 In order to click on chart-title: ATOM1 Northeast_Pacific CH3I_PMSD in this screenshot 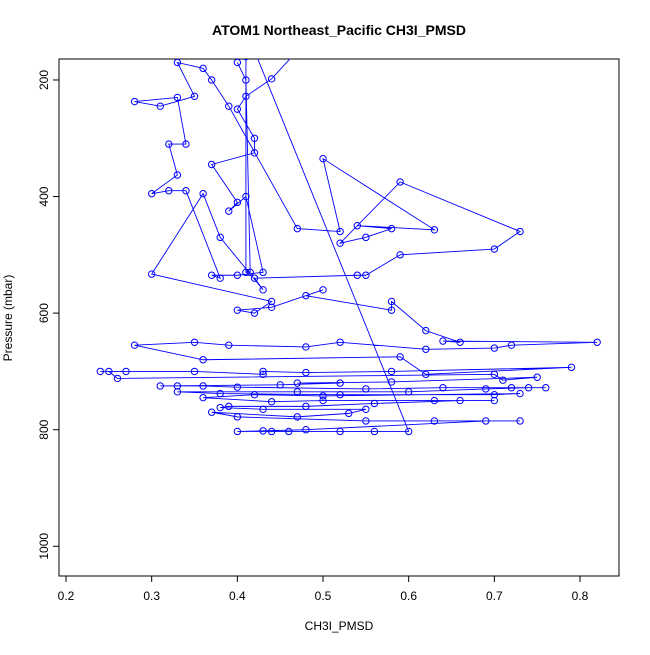, I will do `click(339, 30)`.